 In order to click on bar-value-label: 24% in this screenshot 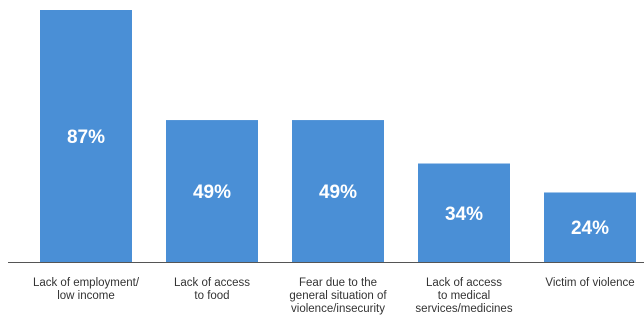, I will do `click(590, 228)`.